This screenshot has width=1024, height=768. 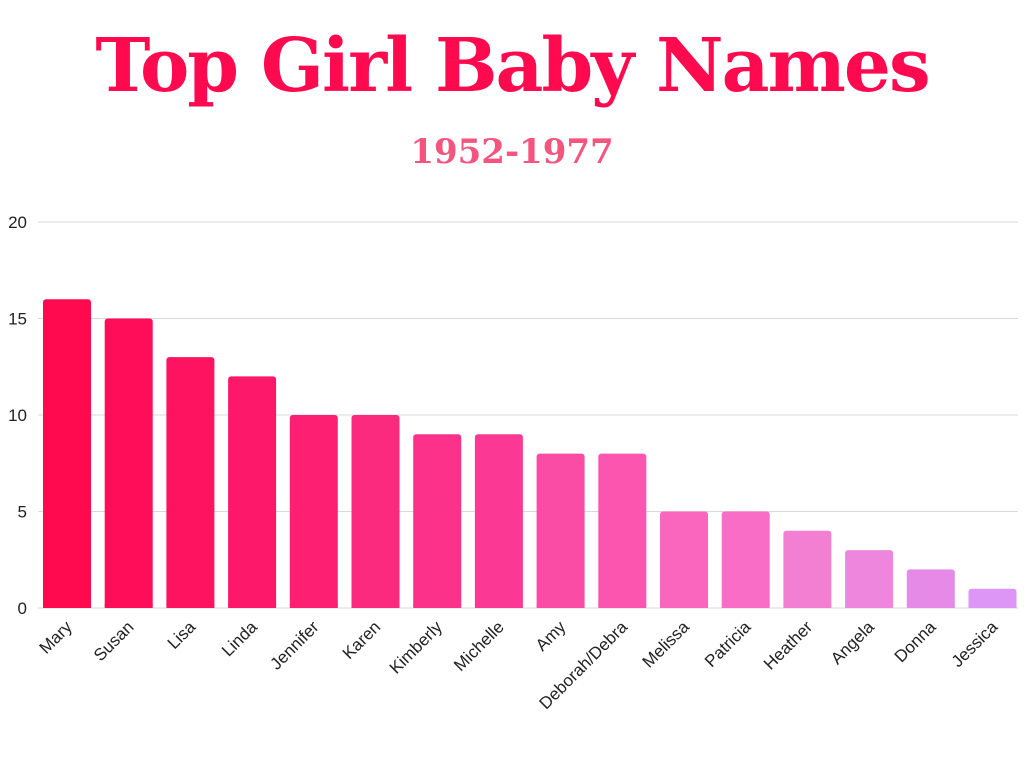 What do you see at coordinates (479, 646) in the screenshot?
I see `x-category-label: Michelle` at bounding box center [479, 646].